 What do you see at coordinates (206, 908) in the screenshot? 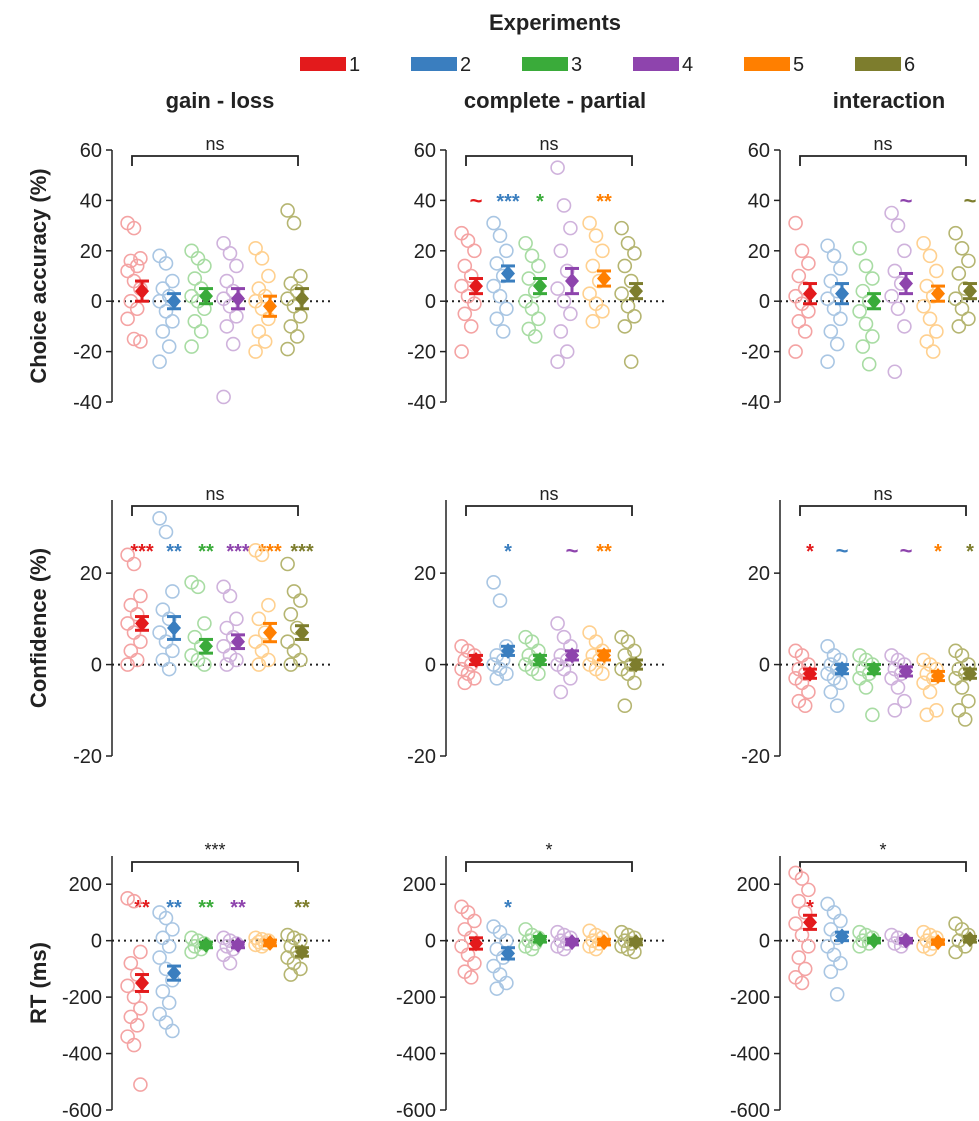
I see `exp-3-significance: **` at bounding box center [206, 908].